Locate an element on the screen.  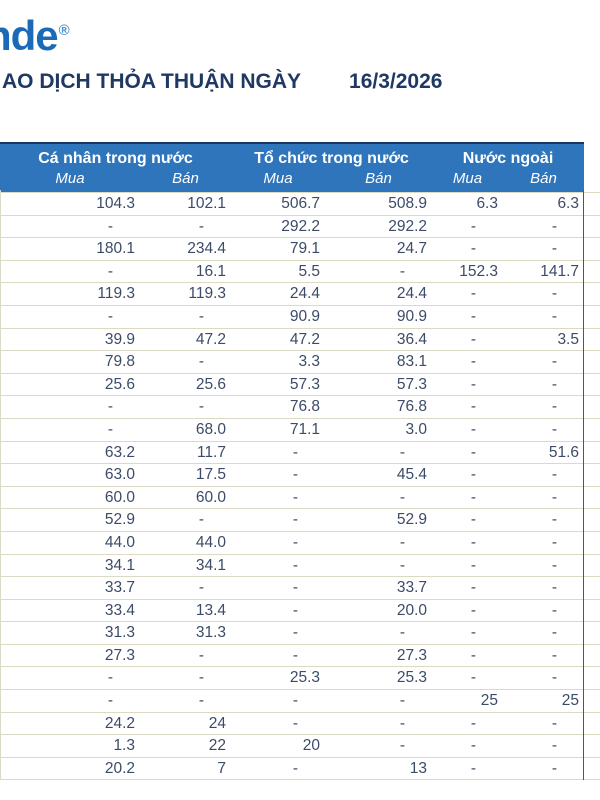
table-row: - - 25.3 25.3 - - is located at coordinates (300, 679).